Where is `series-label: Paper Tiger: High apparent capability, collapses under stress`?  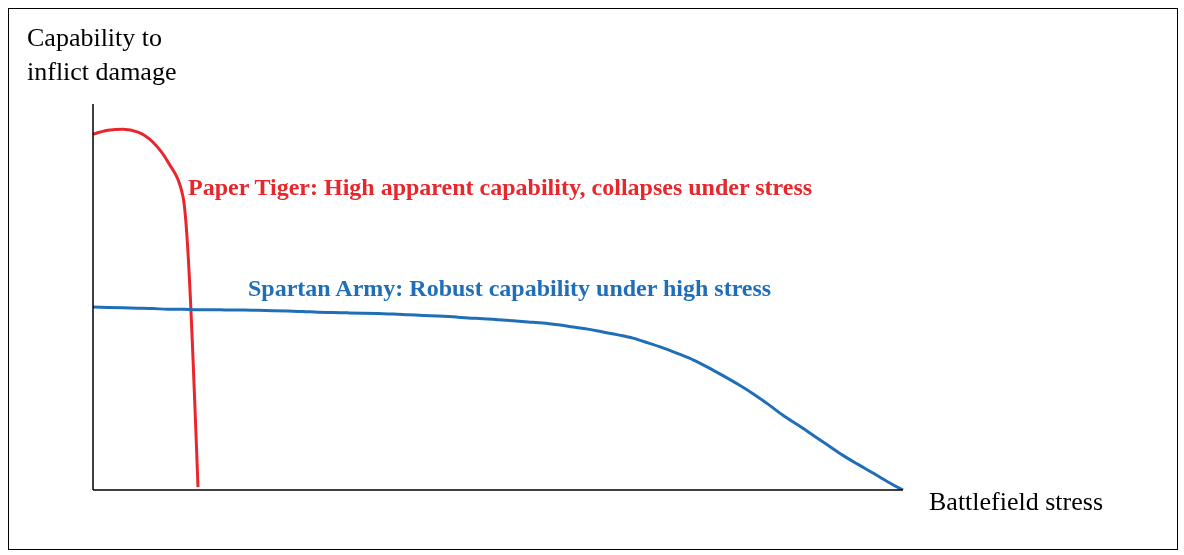
series-label: Paper Tiger: High apparent capability, collapses under stress is located at coordinates (500, 186).